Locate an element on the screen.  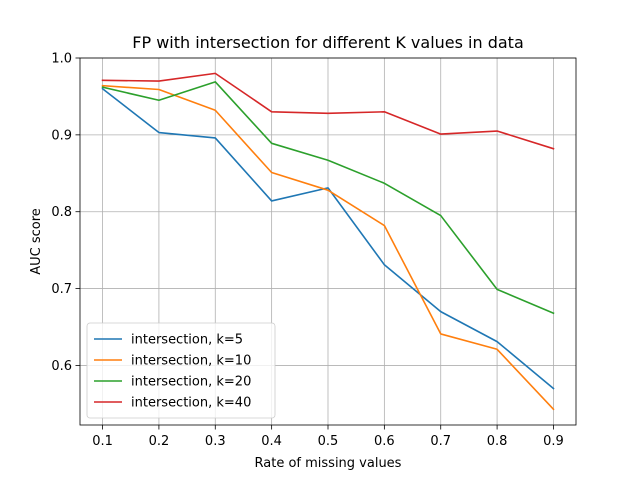
legend-label: intersection, k=40 is located at coordinates (191, 403).